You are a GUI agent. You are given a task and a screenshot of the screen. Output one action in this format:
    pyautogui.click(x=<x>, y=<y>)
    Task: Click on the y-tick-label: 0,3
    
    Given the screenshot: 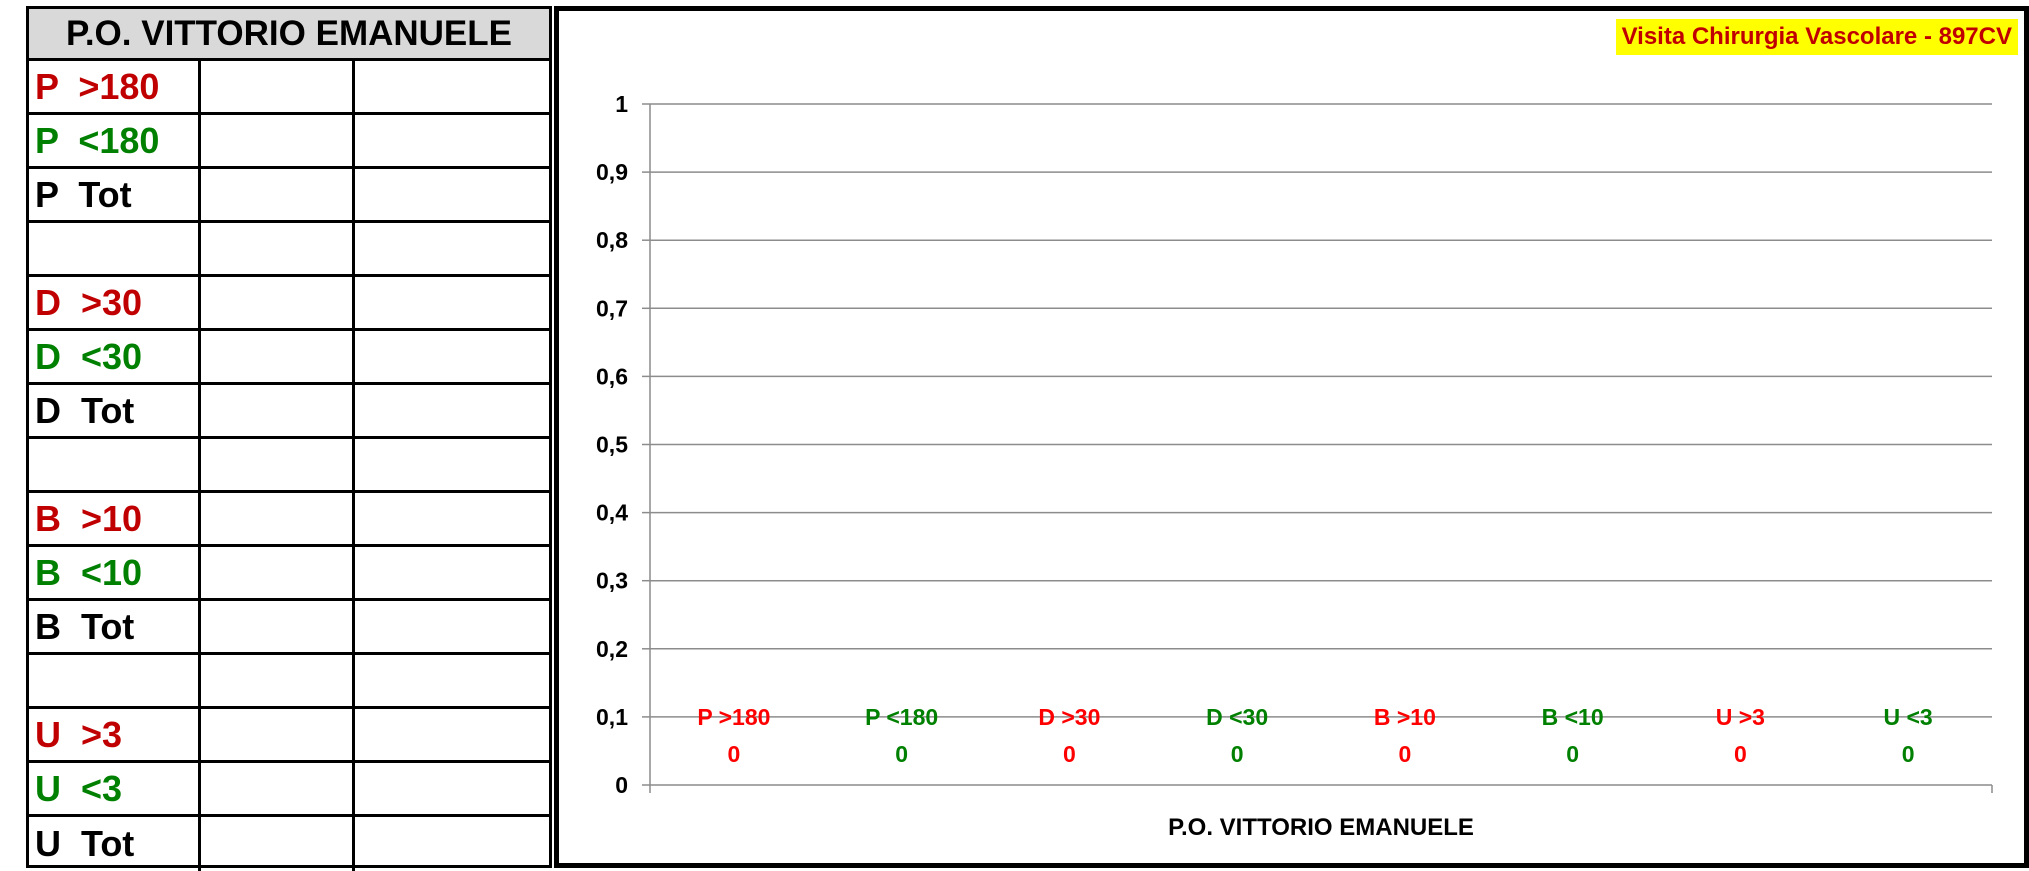 What is the action you would take?
    pyautogui.click(x=612, y=581)
    